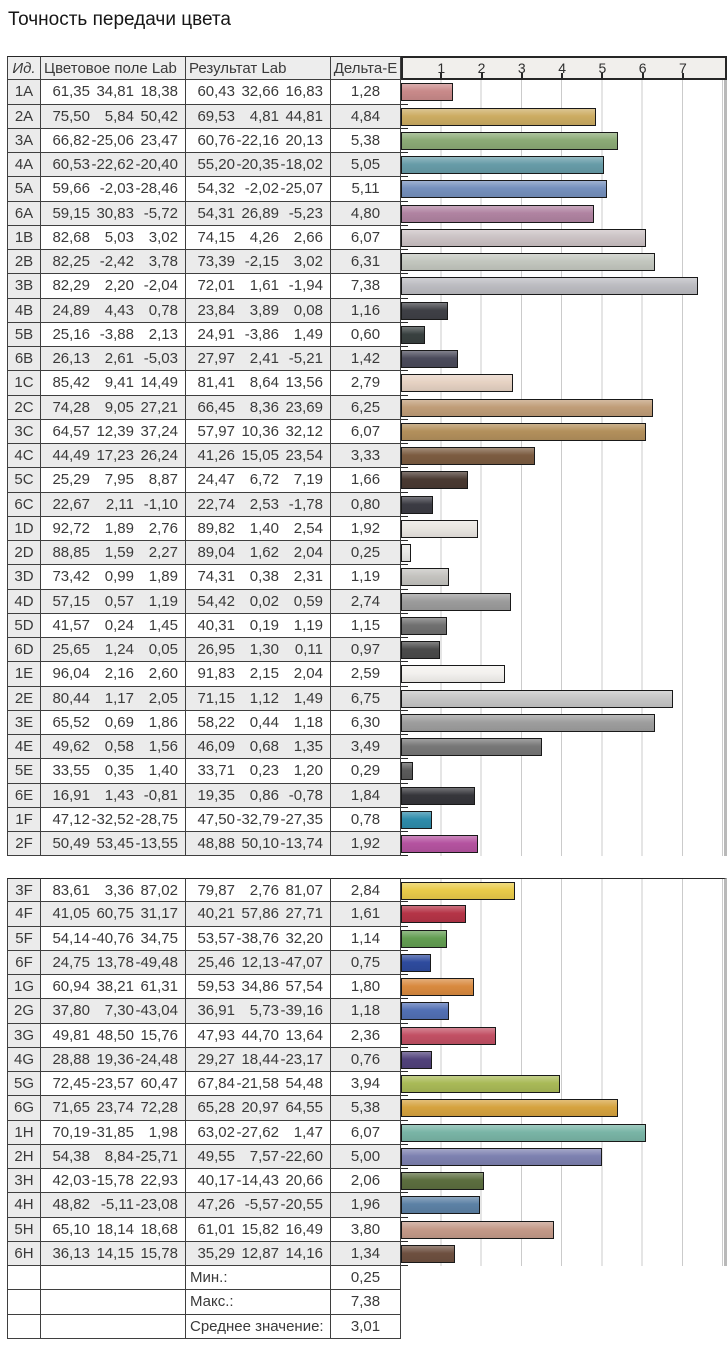 The height and width of the screenshot is (1345, 728). I want to click on lab-value: 27,71, so click(304, 914).